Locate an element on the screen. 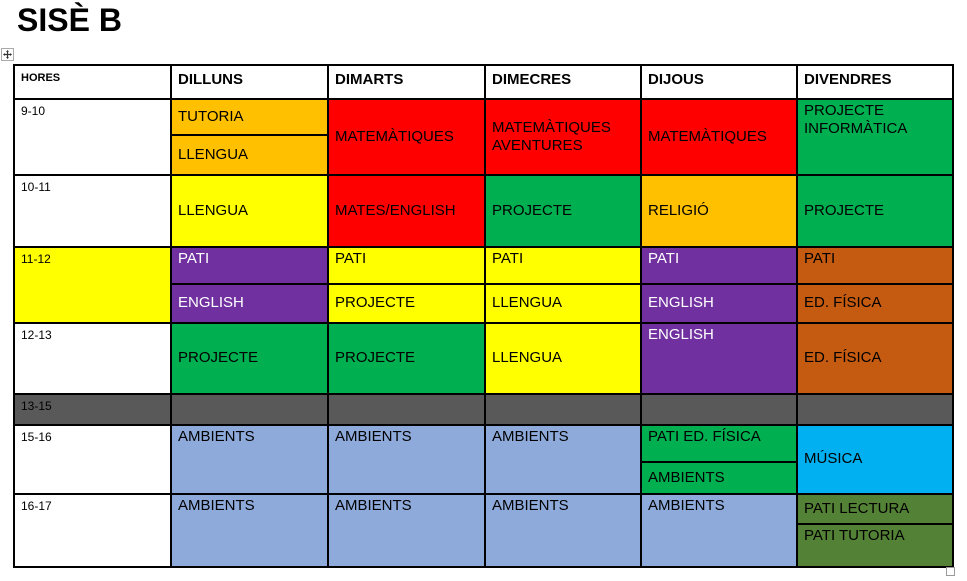 The height and width of the screenshot is (581, 967). cell-9-10-dilluns: TUTORIA LLENGUA is located at coordinates (250, 138).